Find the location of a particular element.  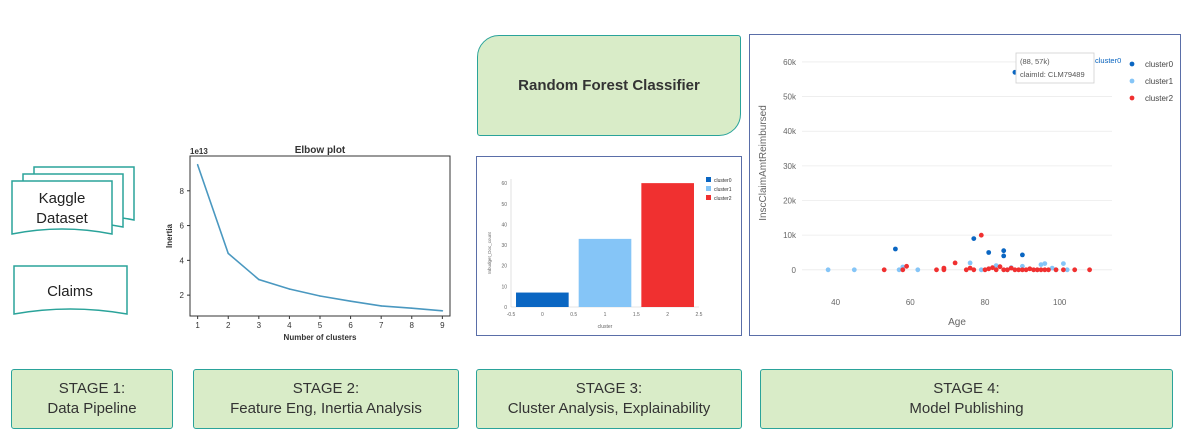

scatter-y-tick-label: 50k is located at coordinates (790, 97).